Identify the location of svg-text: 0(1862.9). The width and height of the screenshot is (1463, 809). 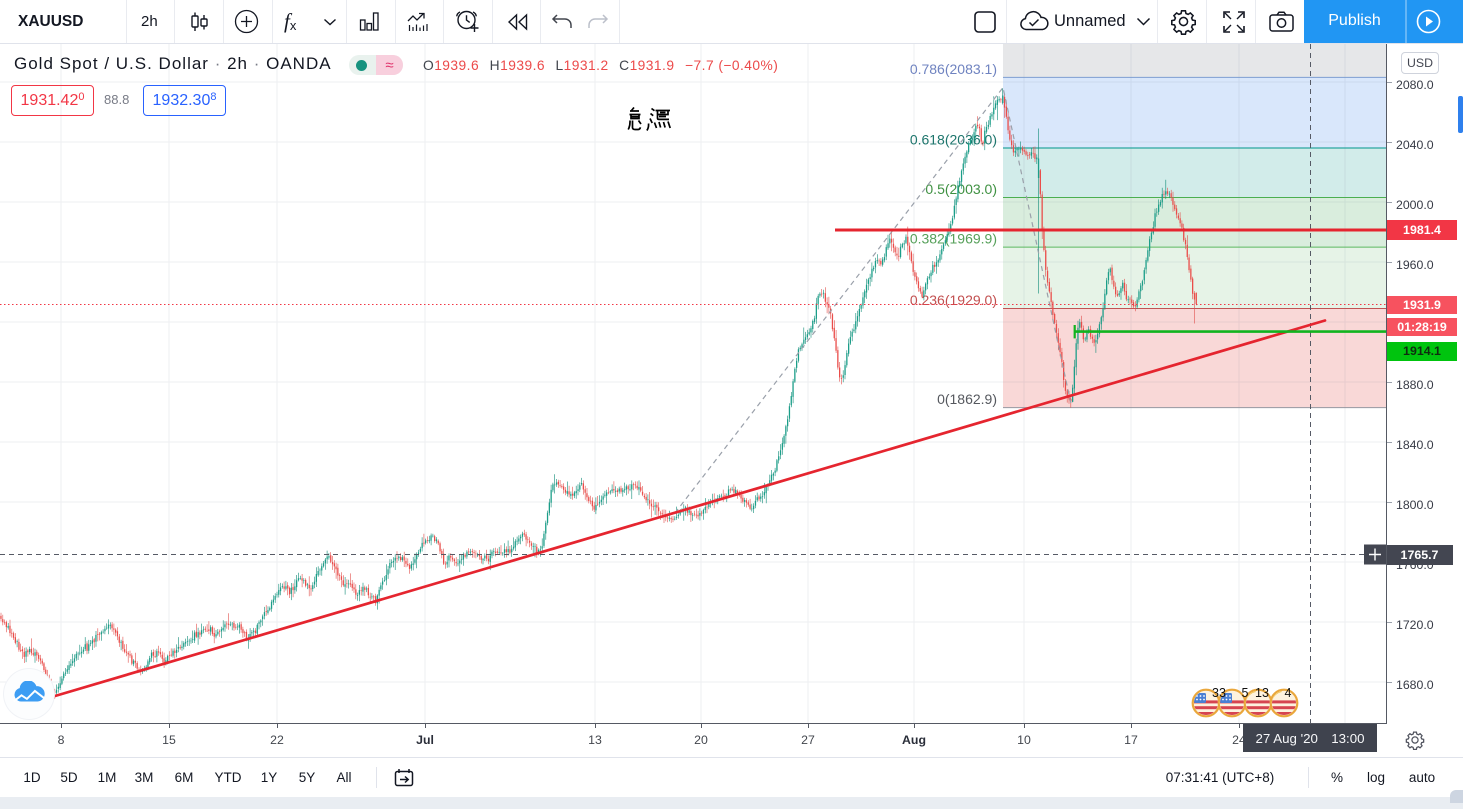
(967, 399).